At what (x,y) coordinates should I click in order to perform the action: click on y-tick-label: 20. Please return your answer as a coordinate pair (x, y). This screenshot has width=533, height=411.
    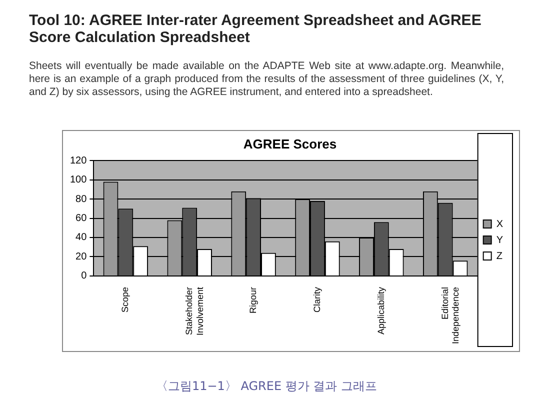
    Looking at the image, I should click on (82, 256).